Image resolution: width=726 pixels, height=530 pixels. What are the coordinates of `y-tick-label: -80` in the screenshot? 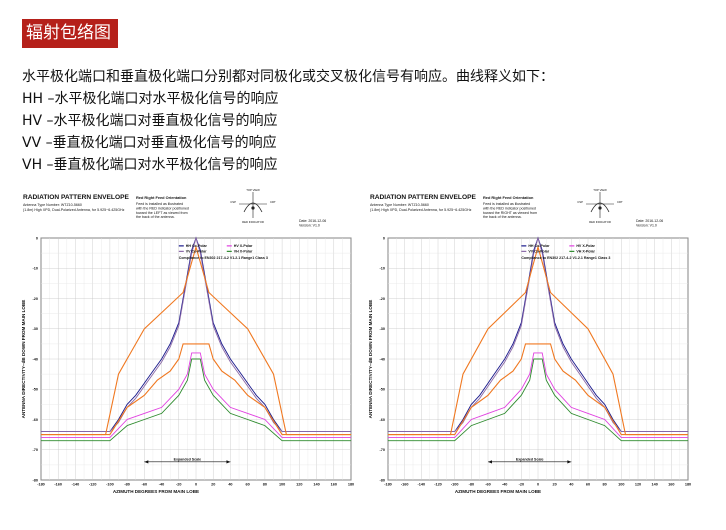 It's located at (36, 480).